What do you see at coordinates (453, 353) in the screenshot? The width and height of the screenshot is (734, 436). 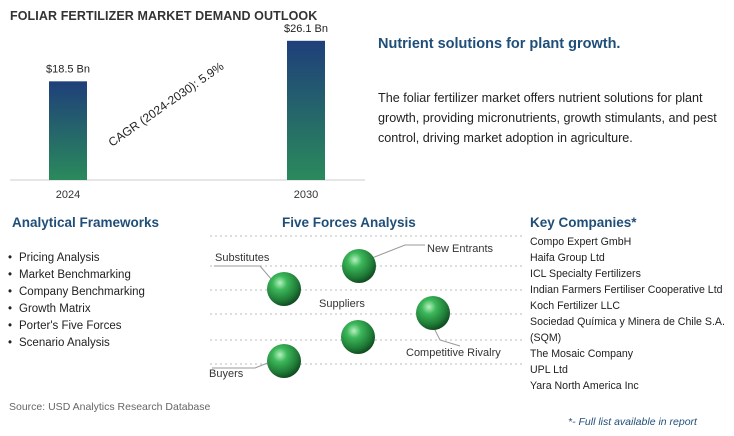 I see `label-competitive-rivalry: Competitive Rivalry` at bounding box center [453, 353].